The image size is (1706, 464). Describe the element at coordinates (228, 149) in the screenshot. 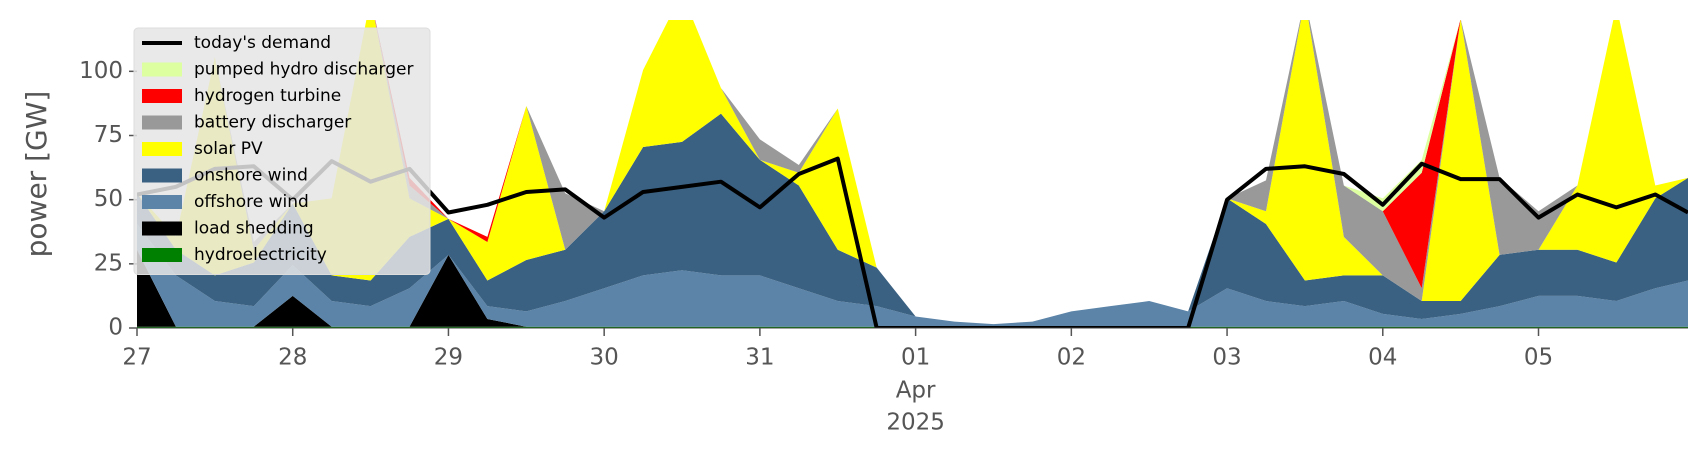

I see `legend-label: solar PV` at that location.